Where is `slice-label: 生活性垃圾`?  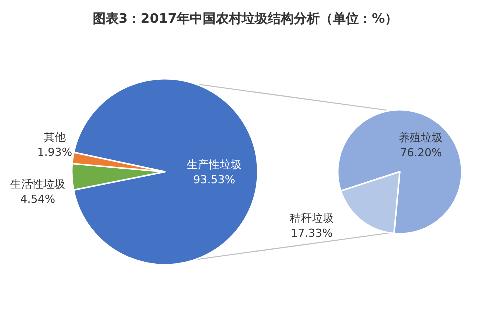
slice-label: 生活性垃圾 is located at coordinates (38, 184).